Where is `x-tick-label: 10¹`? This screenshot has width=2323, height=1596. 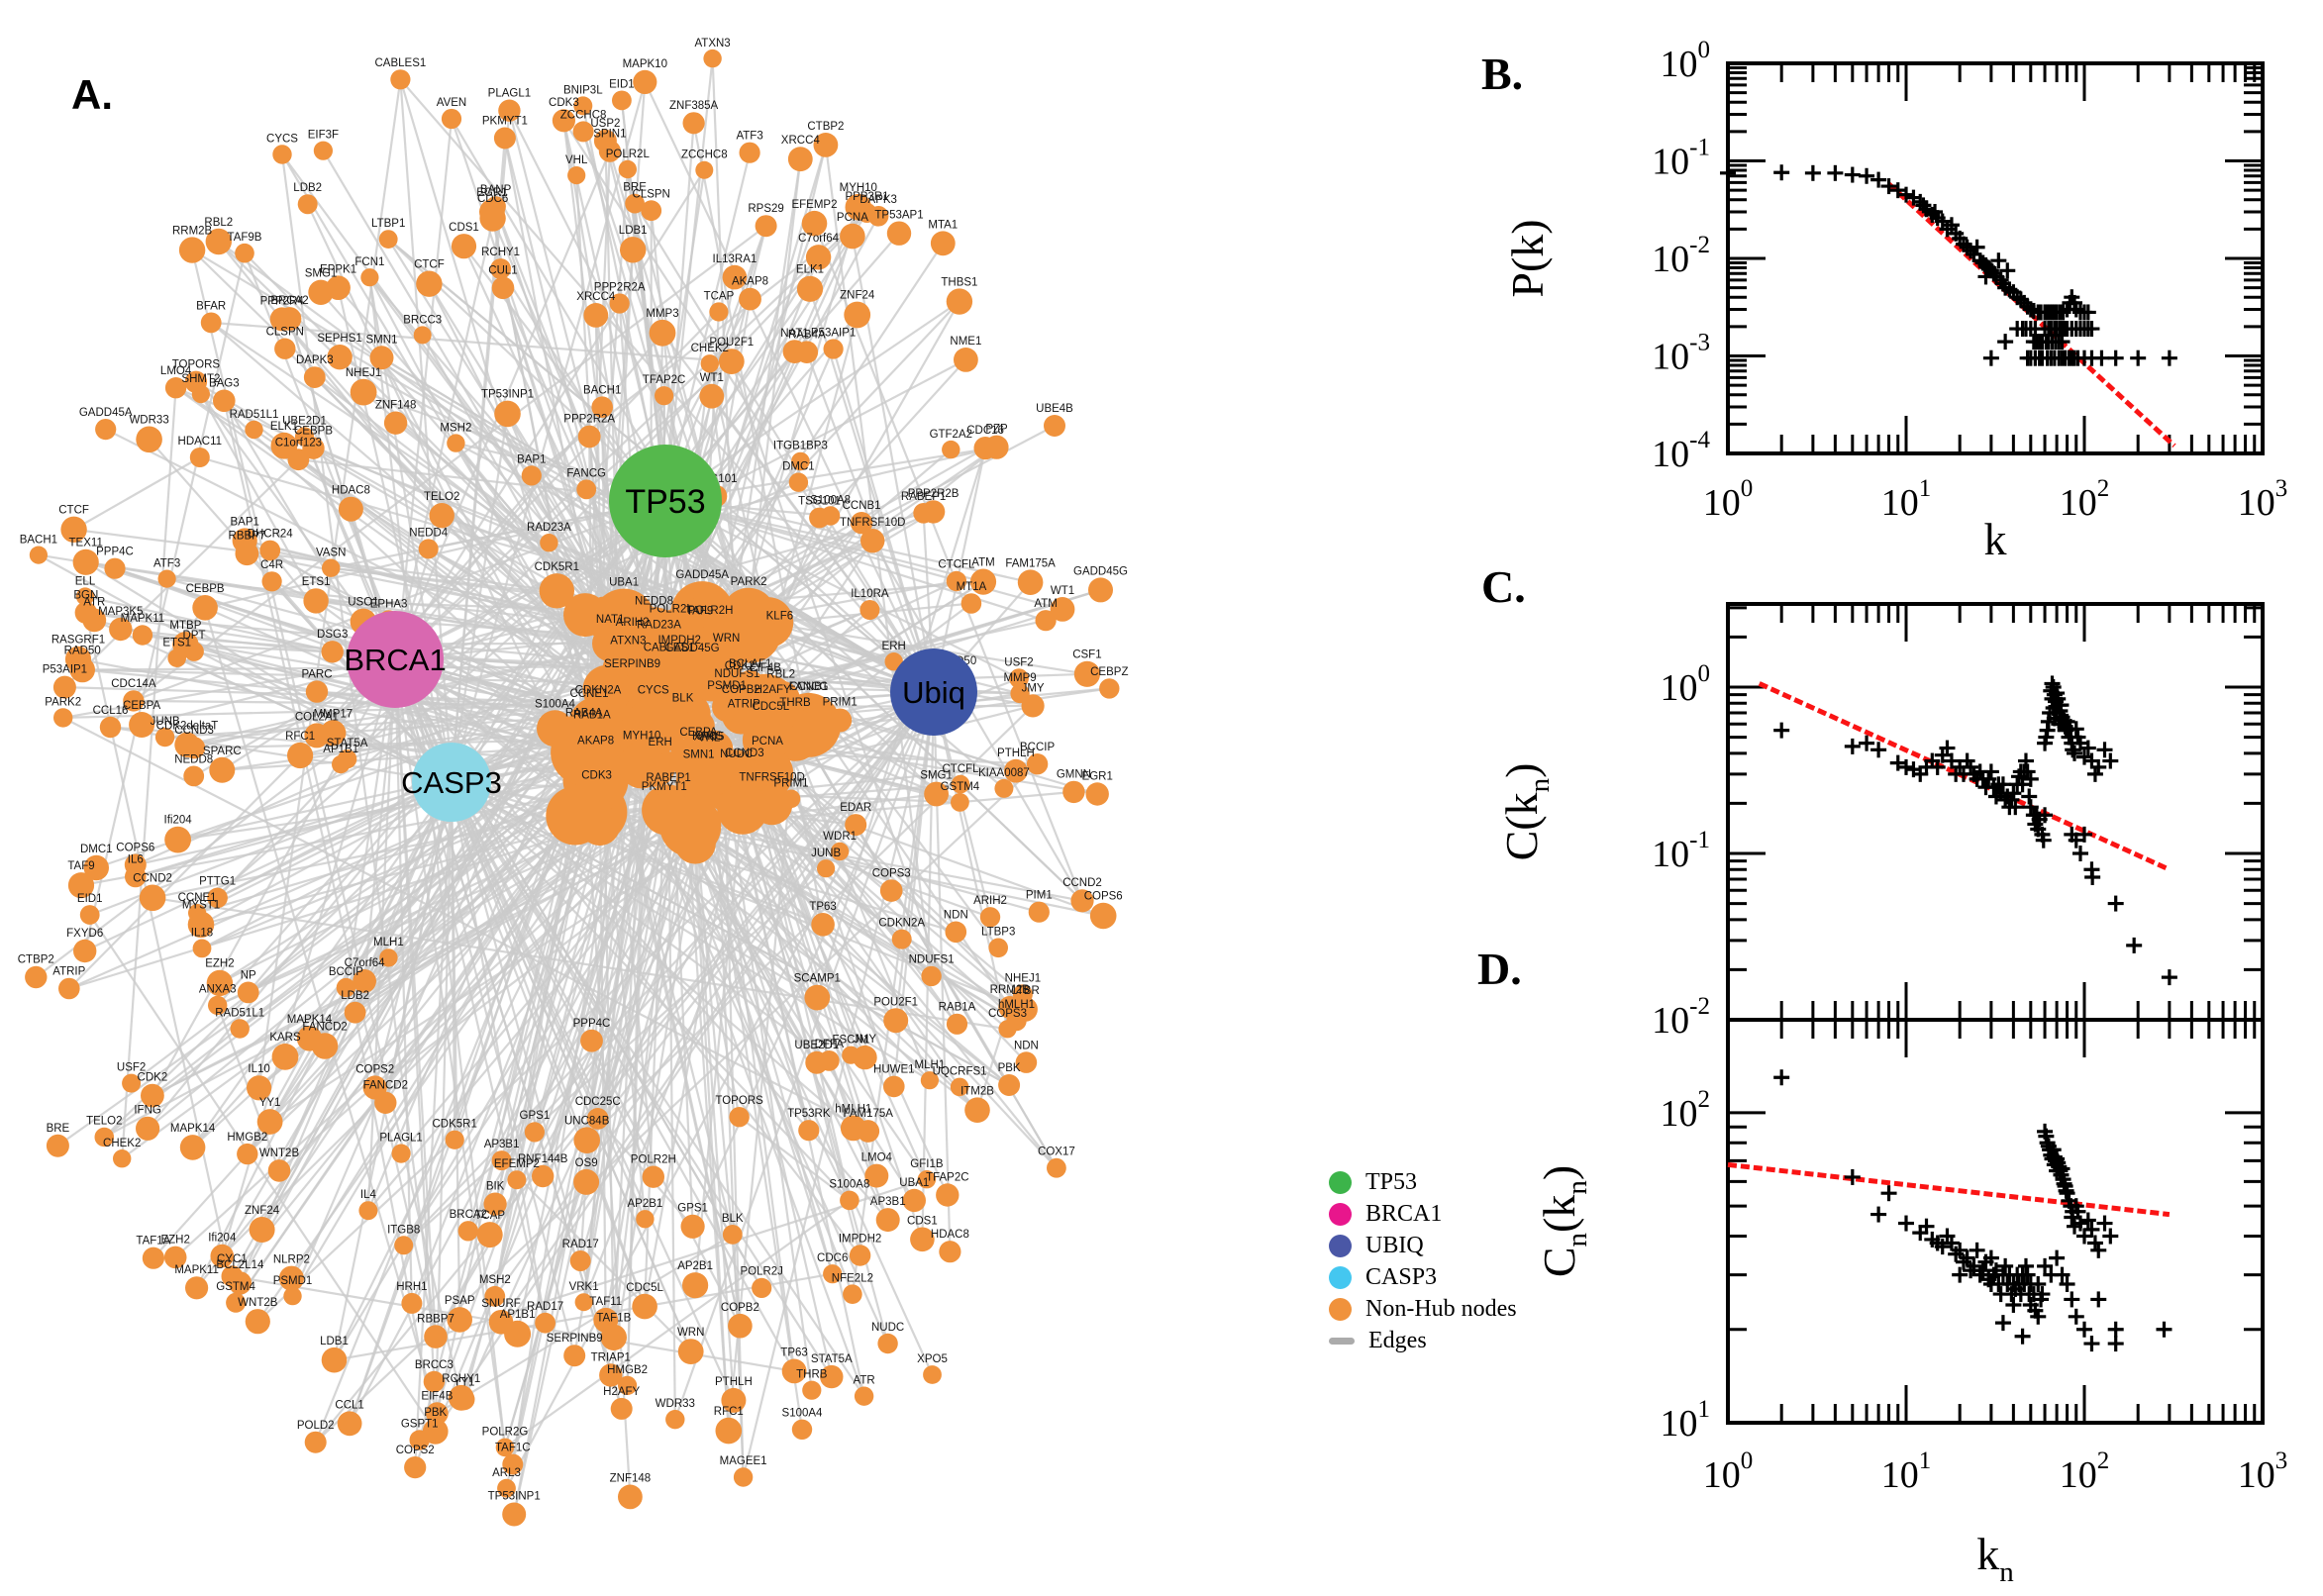 x-tick-label: 10¹ is located at coordinates (1906, 499).